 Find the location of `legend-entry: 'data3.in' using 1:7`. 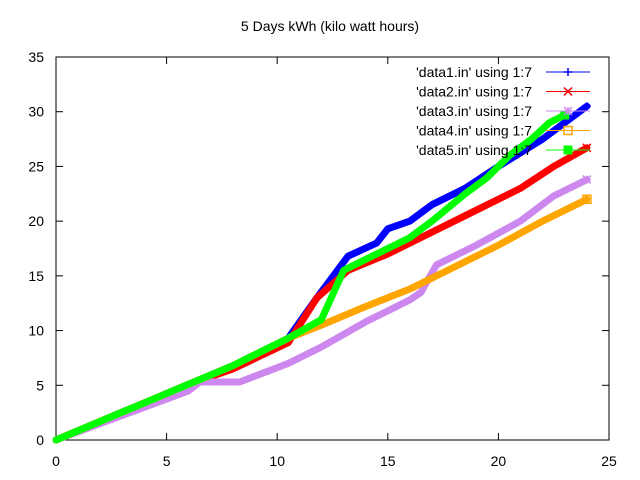

legend-entry: 'data3.in' using 1:7 is located at coordinates (503, 111).